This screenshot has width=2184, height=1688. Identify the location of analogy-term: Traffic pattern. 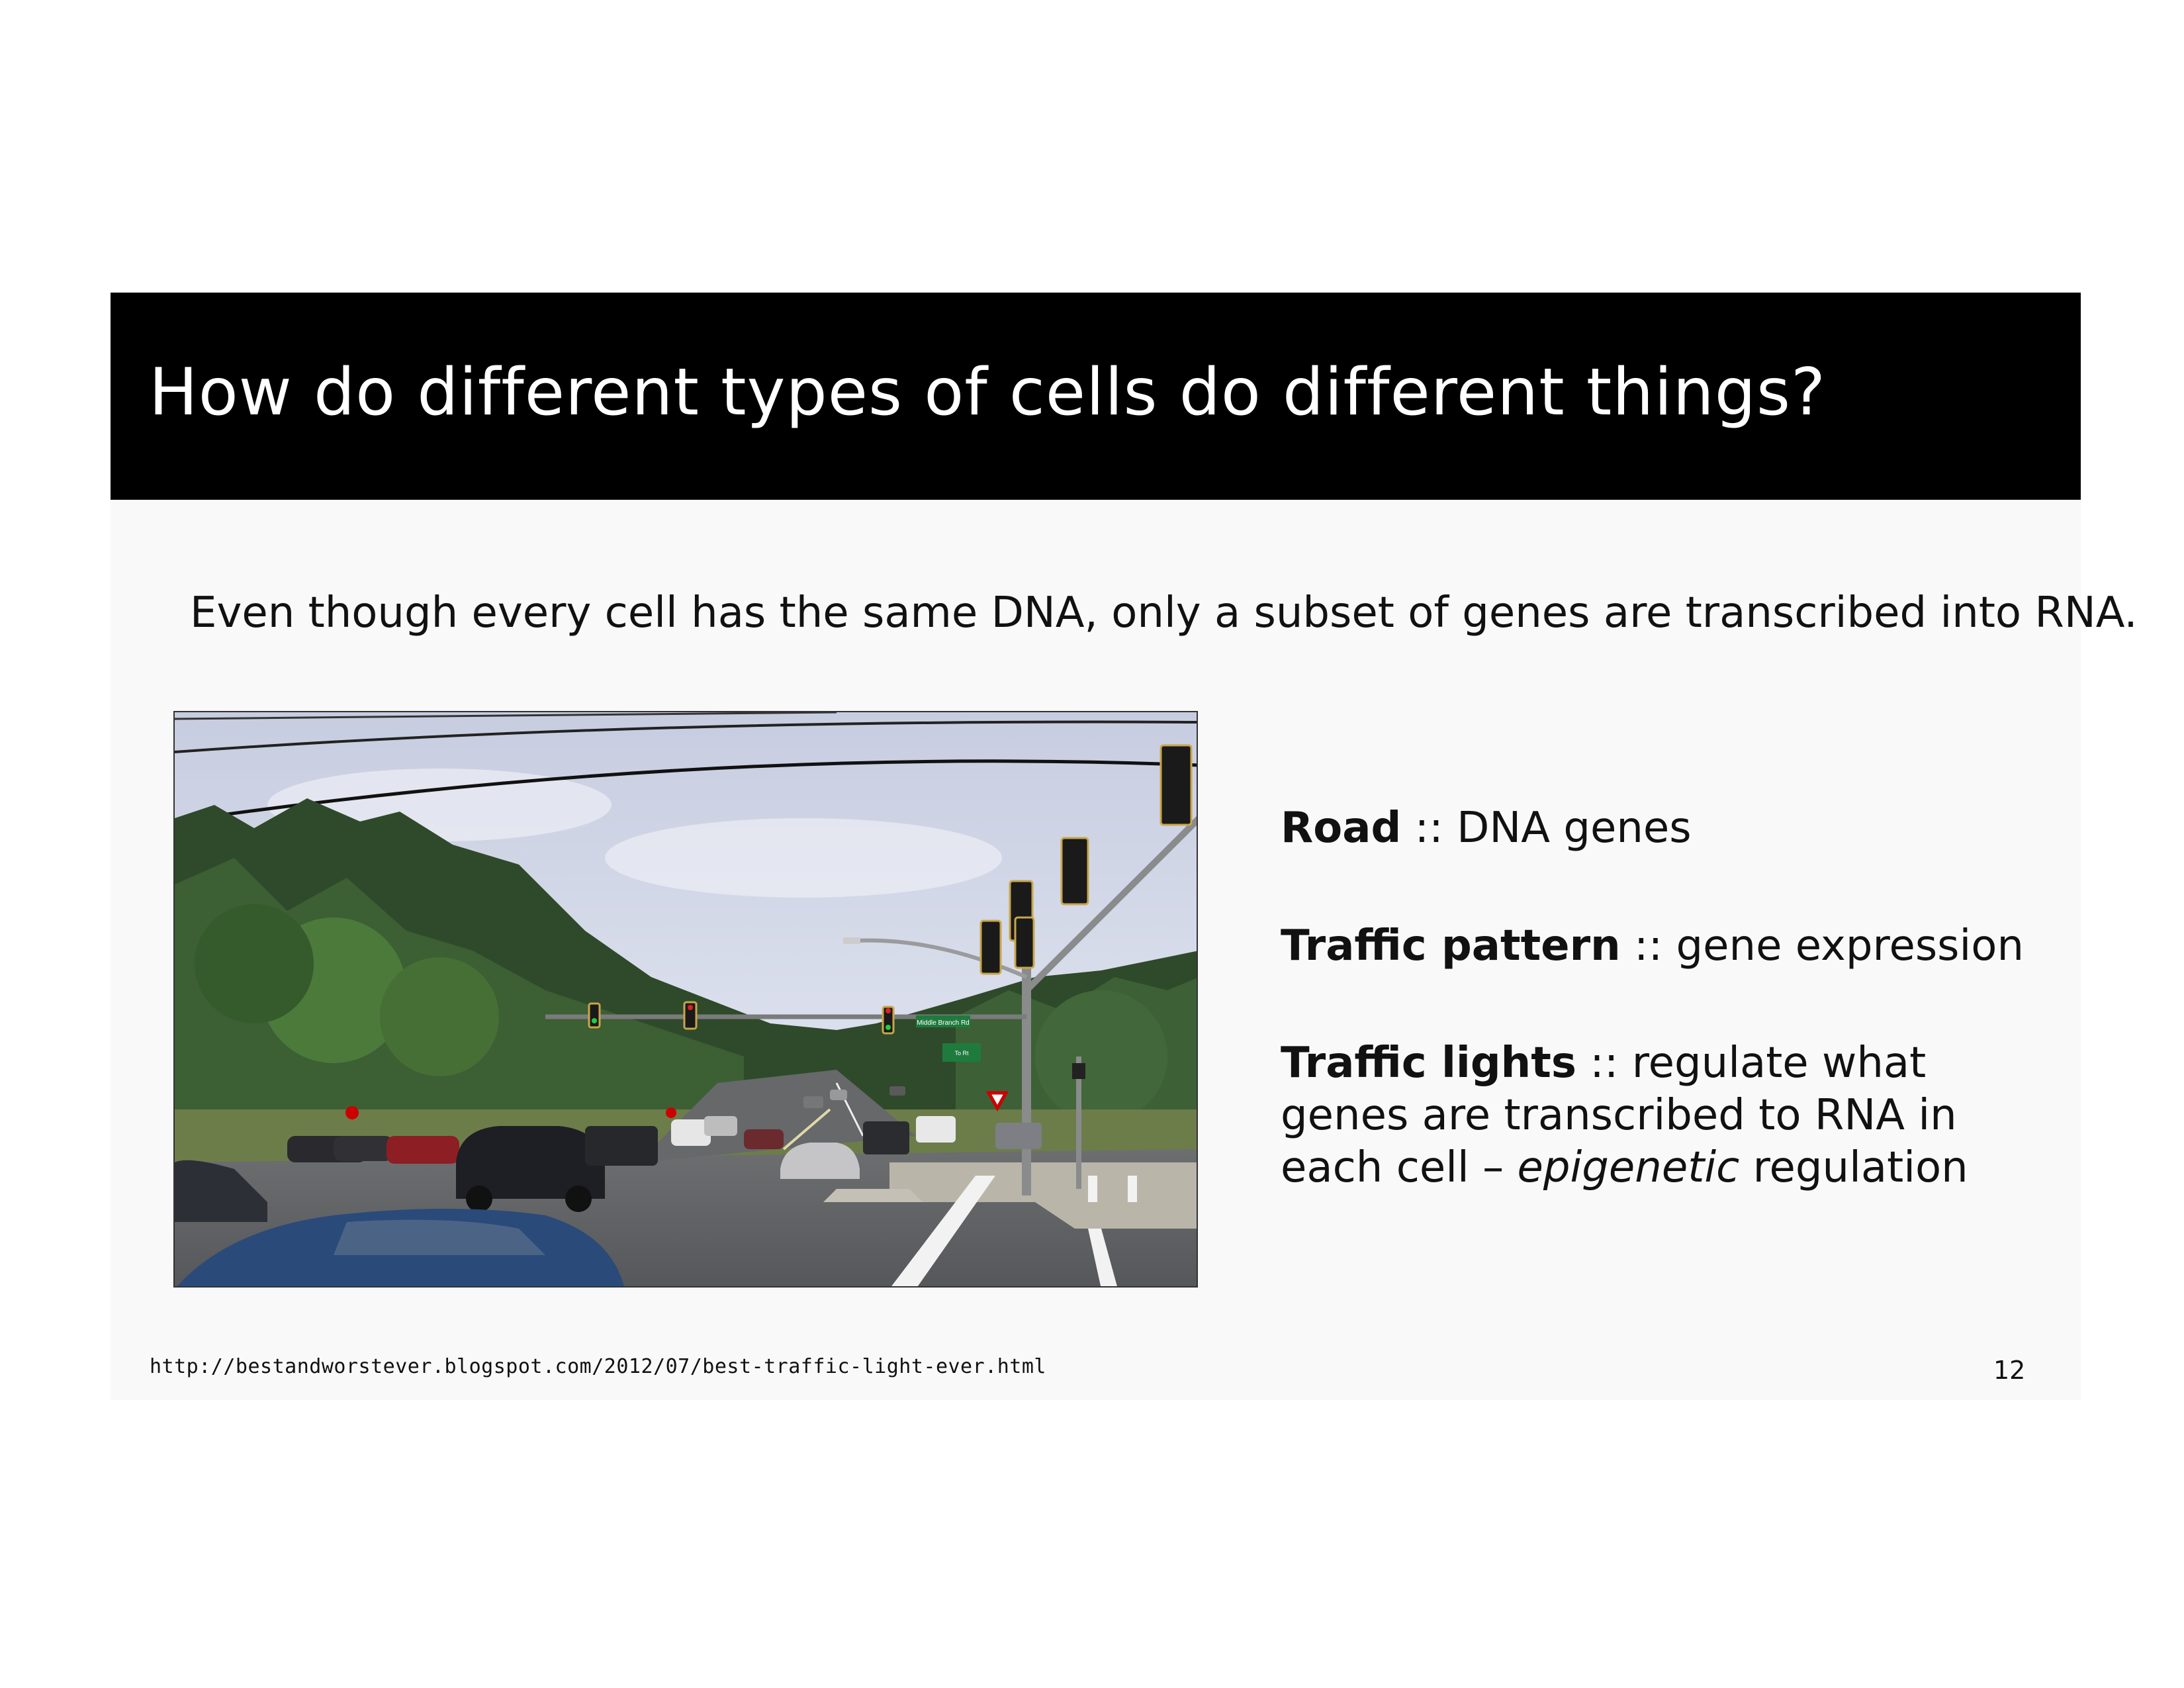
(1451, 945).